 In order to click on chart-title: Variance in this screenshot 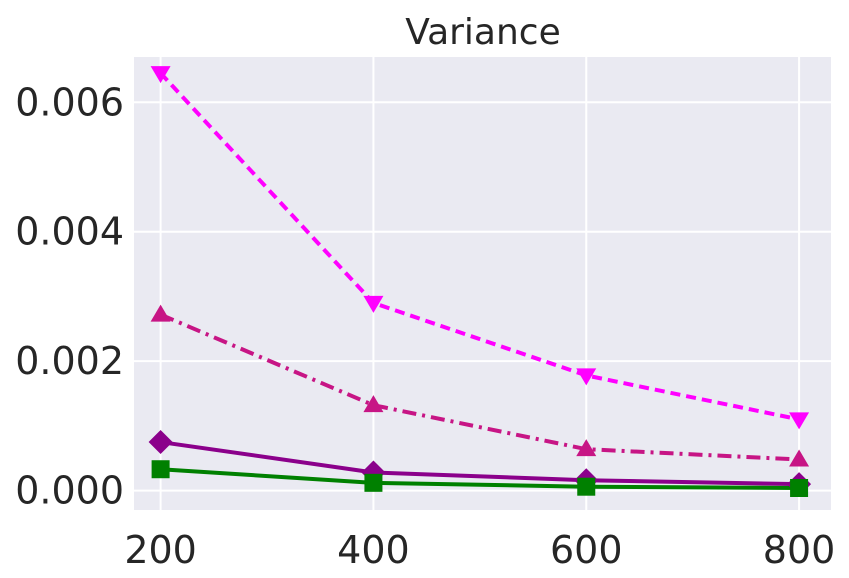, I will do `click(483, 32)`.